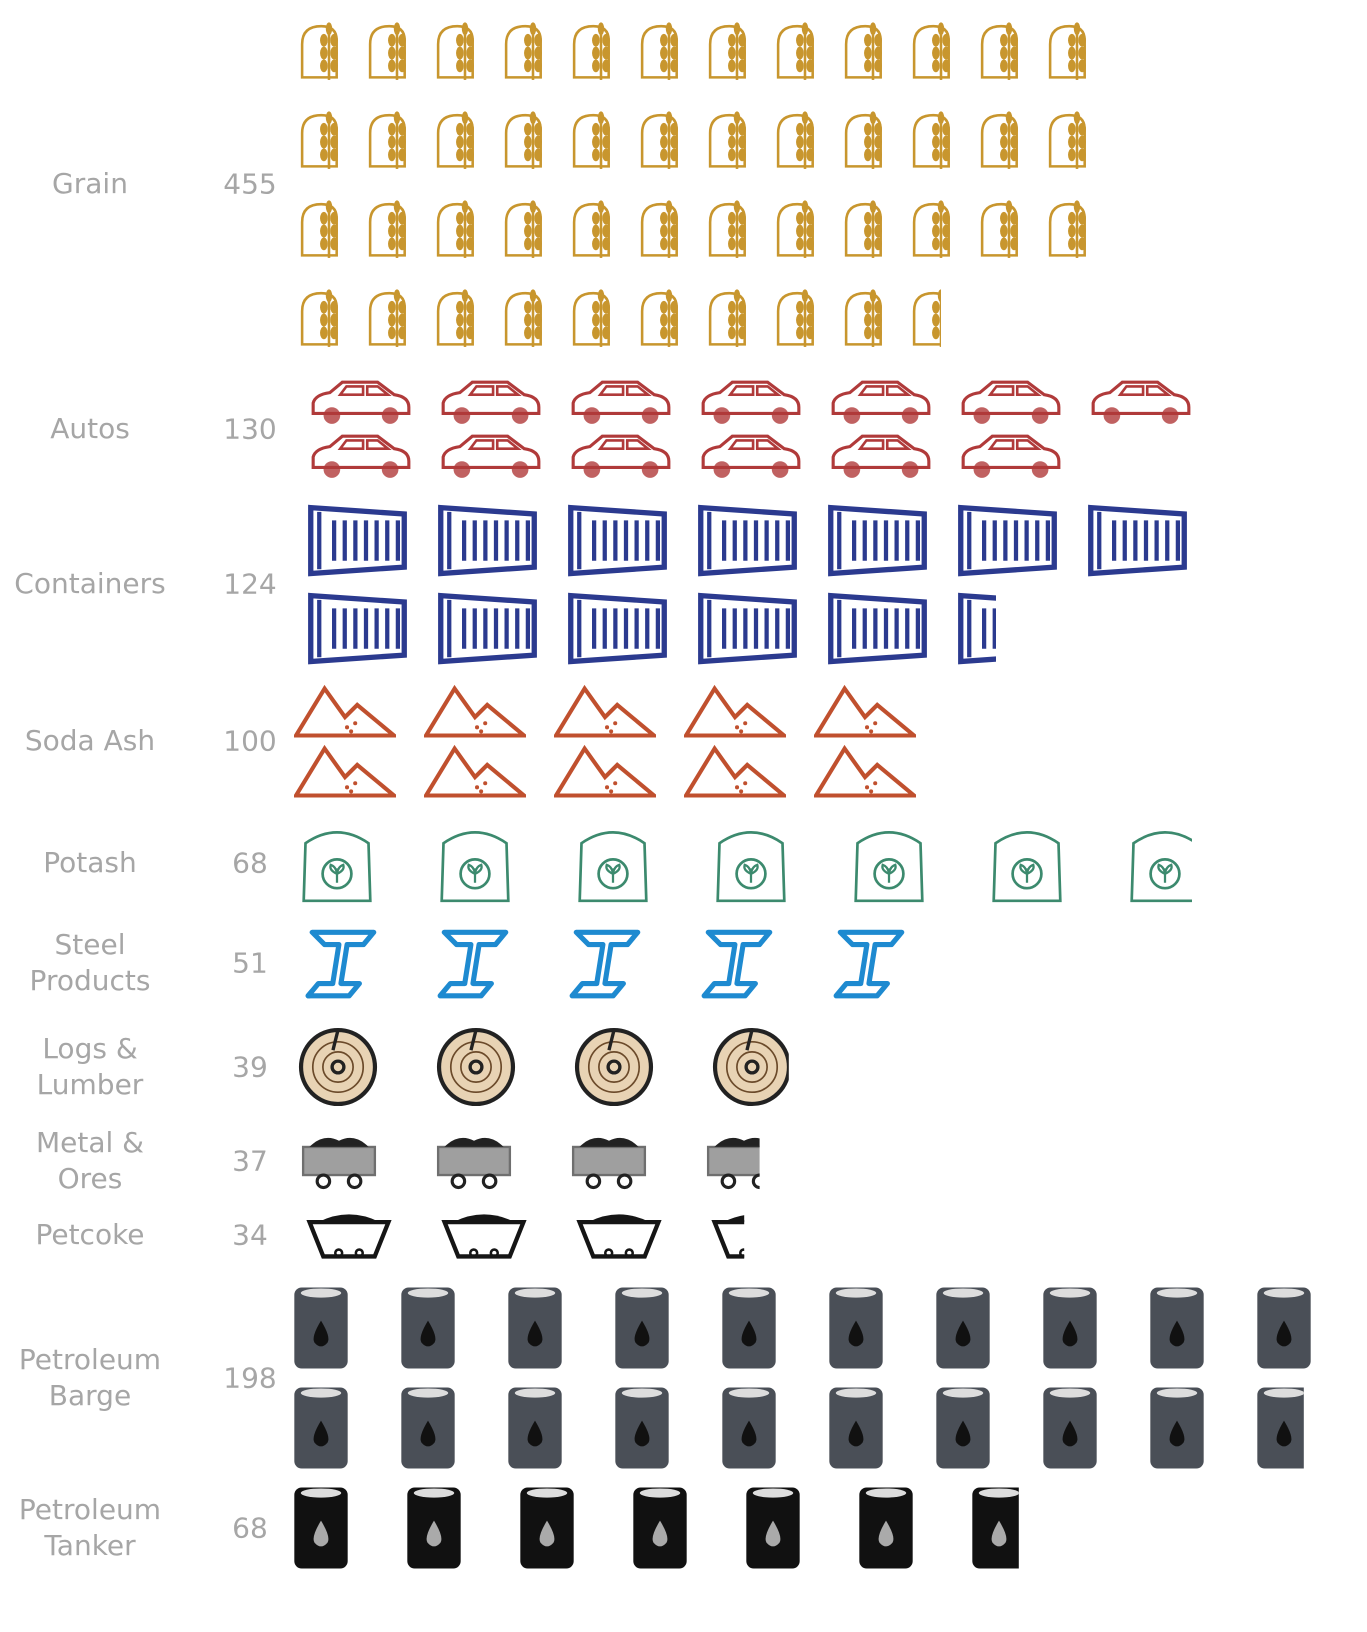 The height and width of the screenshot is (1632, 1367). I want to click on category-label: Grain, so click(90, 183).